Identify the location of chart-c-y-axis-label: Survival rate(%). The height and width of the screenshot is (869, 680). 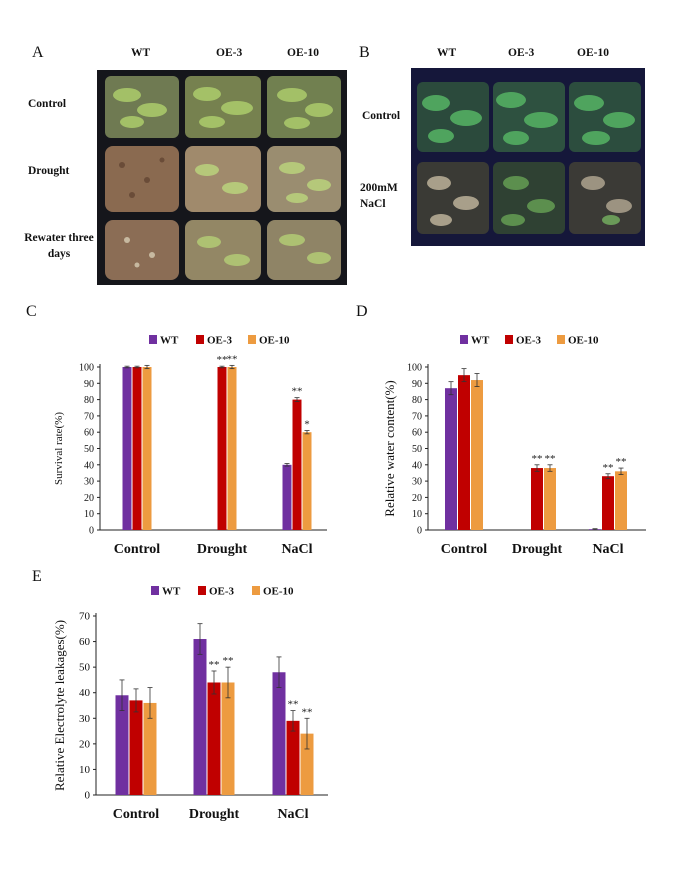
(59, 448).